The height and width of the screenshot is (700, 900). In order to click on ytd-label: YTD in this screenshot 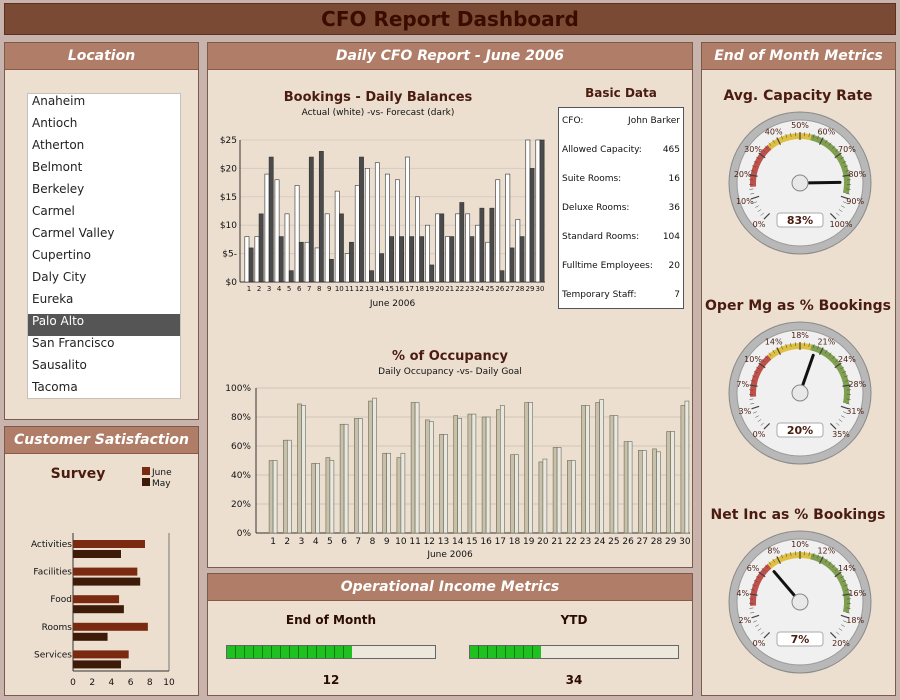, I will do `click(574, 620)`.